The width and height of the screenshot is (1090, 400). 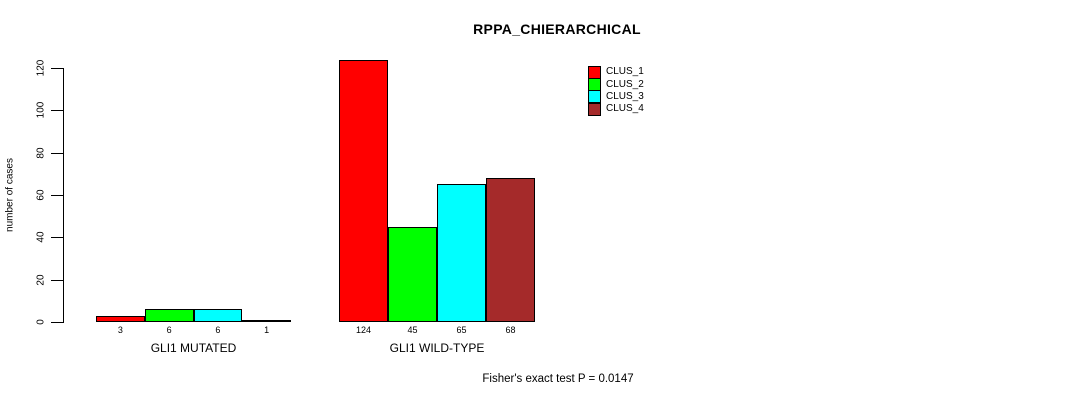 I want to click on bar-value-label: 124, so click(x=363, y=330).